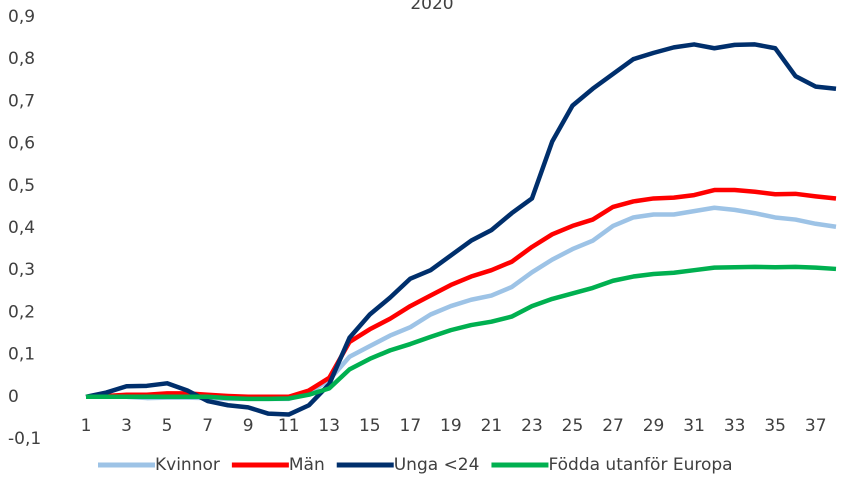  Describe the element at coordinates (307, 465) in the screenshot. I see `legend-label: Män` at that location.